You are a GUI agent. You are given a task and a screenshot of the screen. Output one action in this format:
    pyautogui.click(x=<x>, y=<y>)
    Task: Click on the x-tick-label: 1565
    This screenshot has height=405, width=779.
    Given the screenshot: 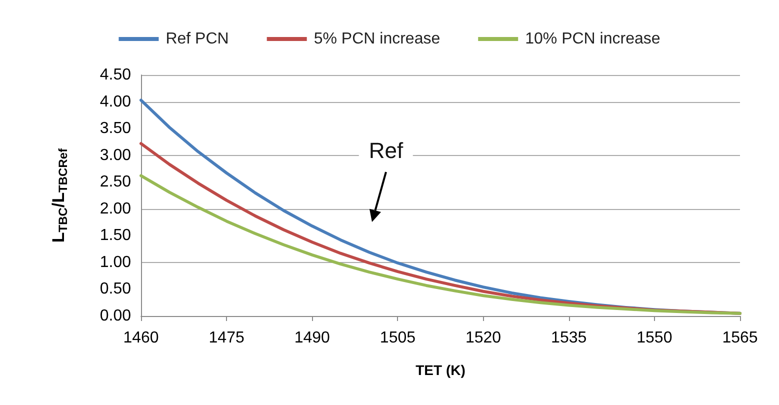 What is the action you would take?
    pyautogui.click(x=740, y=338)
    